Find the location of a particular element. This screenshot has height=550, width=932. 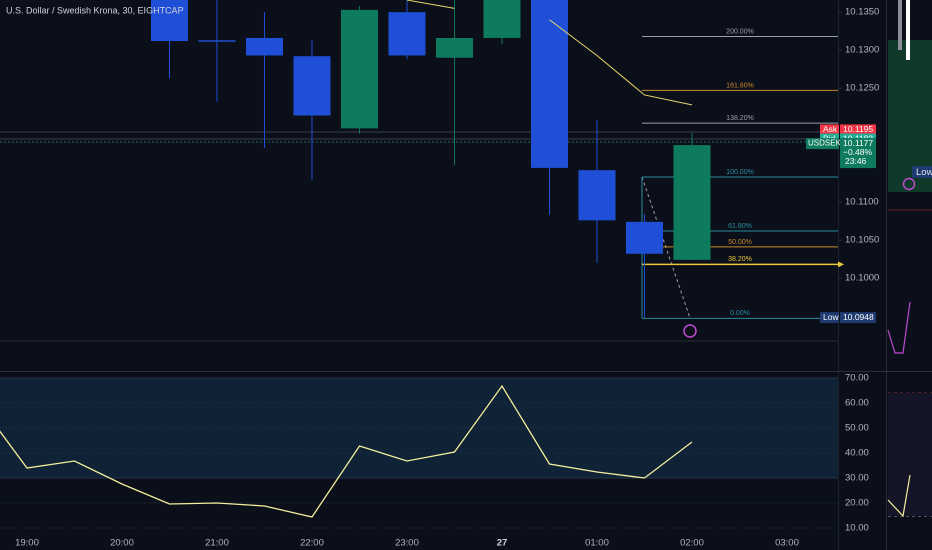

y-tick-label: 10.00 is located at coordinates (857, 528).